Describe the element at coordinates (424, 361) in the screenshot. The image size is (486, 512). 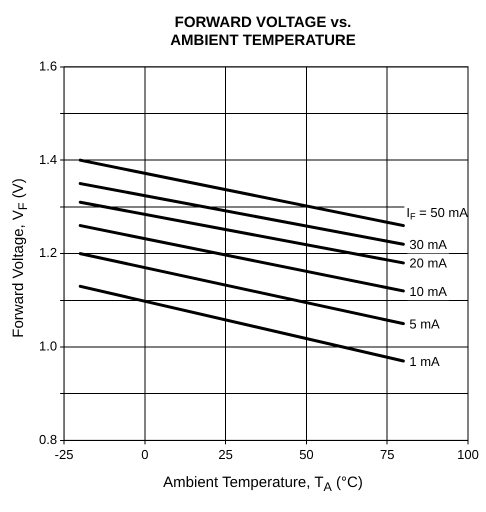
I see `series-label: 1 mA` at that location.